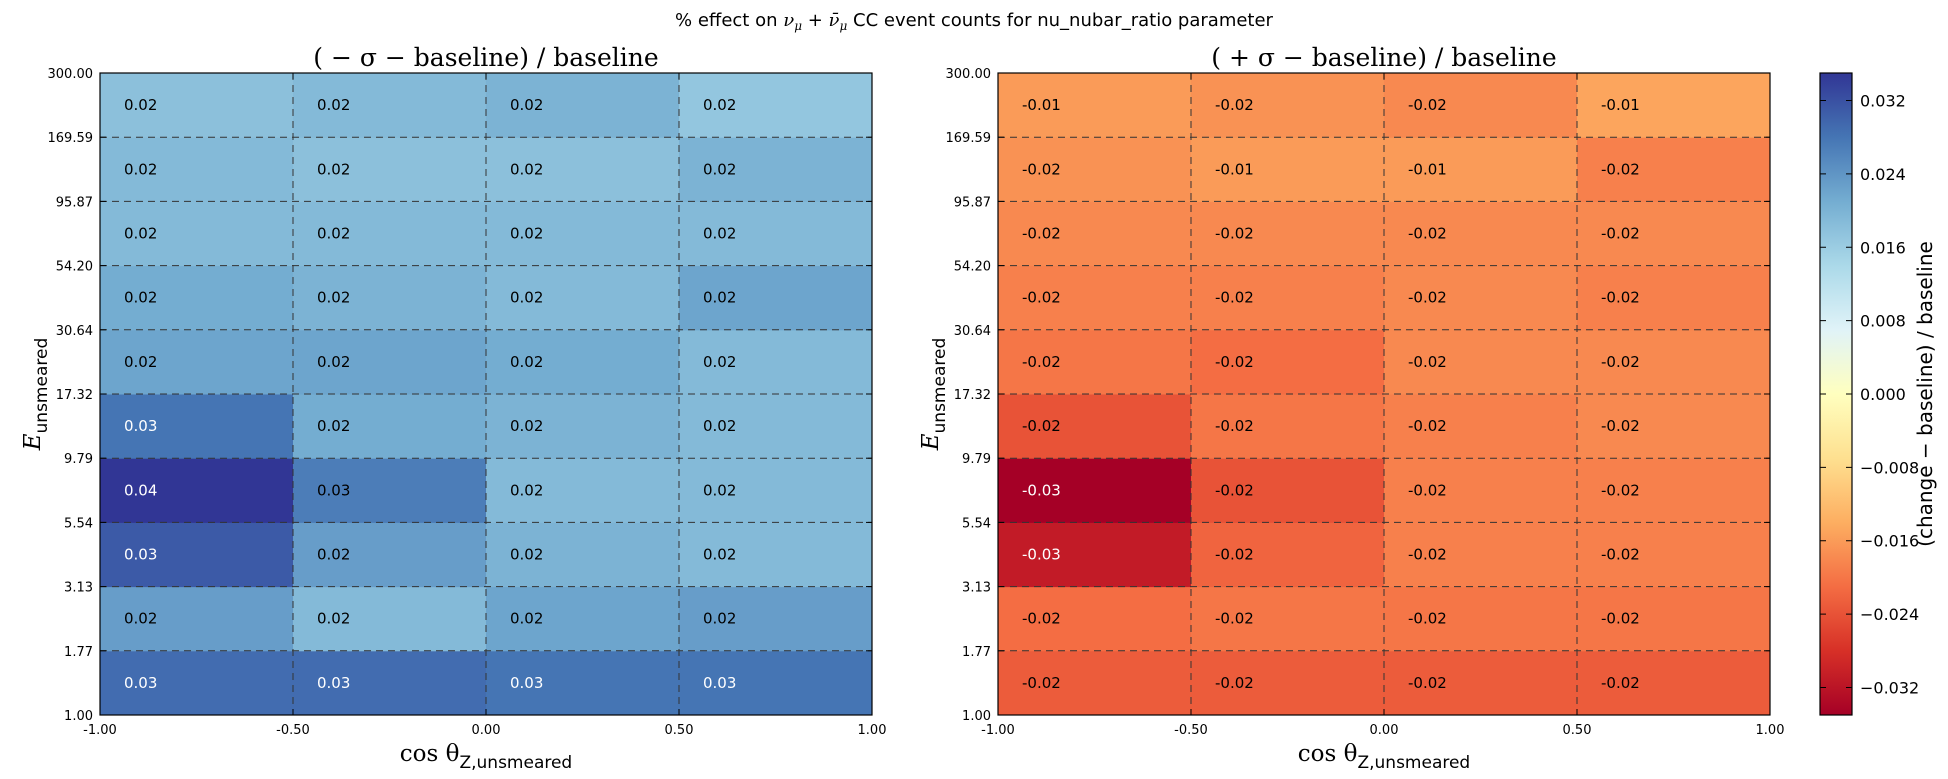 The width and height of the screenshot is (1948, 779). I want to click on cell-value-label: 0.04, so click(140, 490).